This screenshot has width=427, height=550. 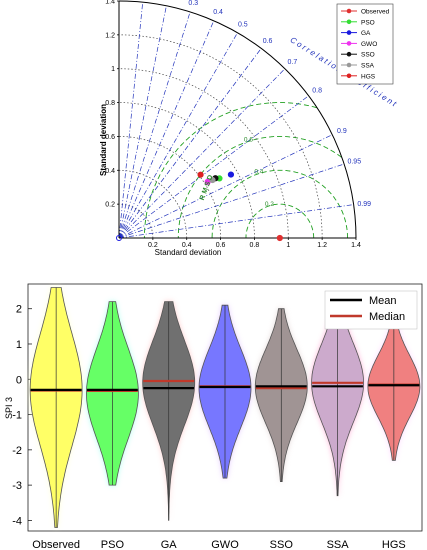 What do you see at coordinates (17, 416) in the screenshot?
I see `y-tick-label: -1` at bounding box center [17, 416].